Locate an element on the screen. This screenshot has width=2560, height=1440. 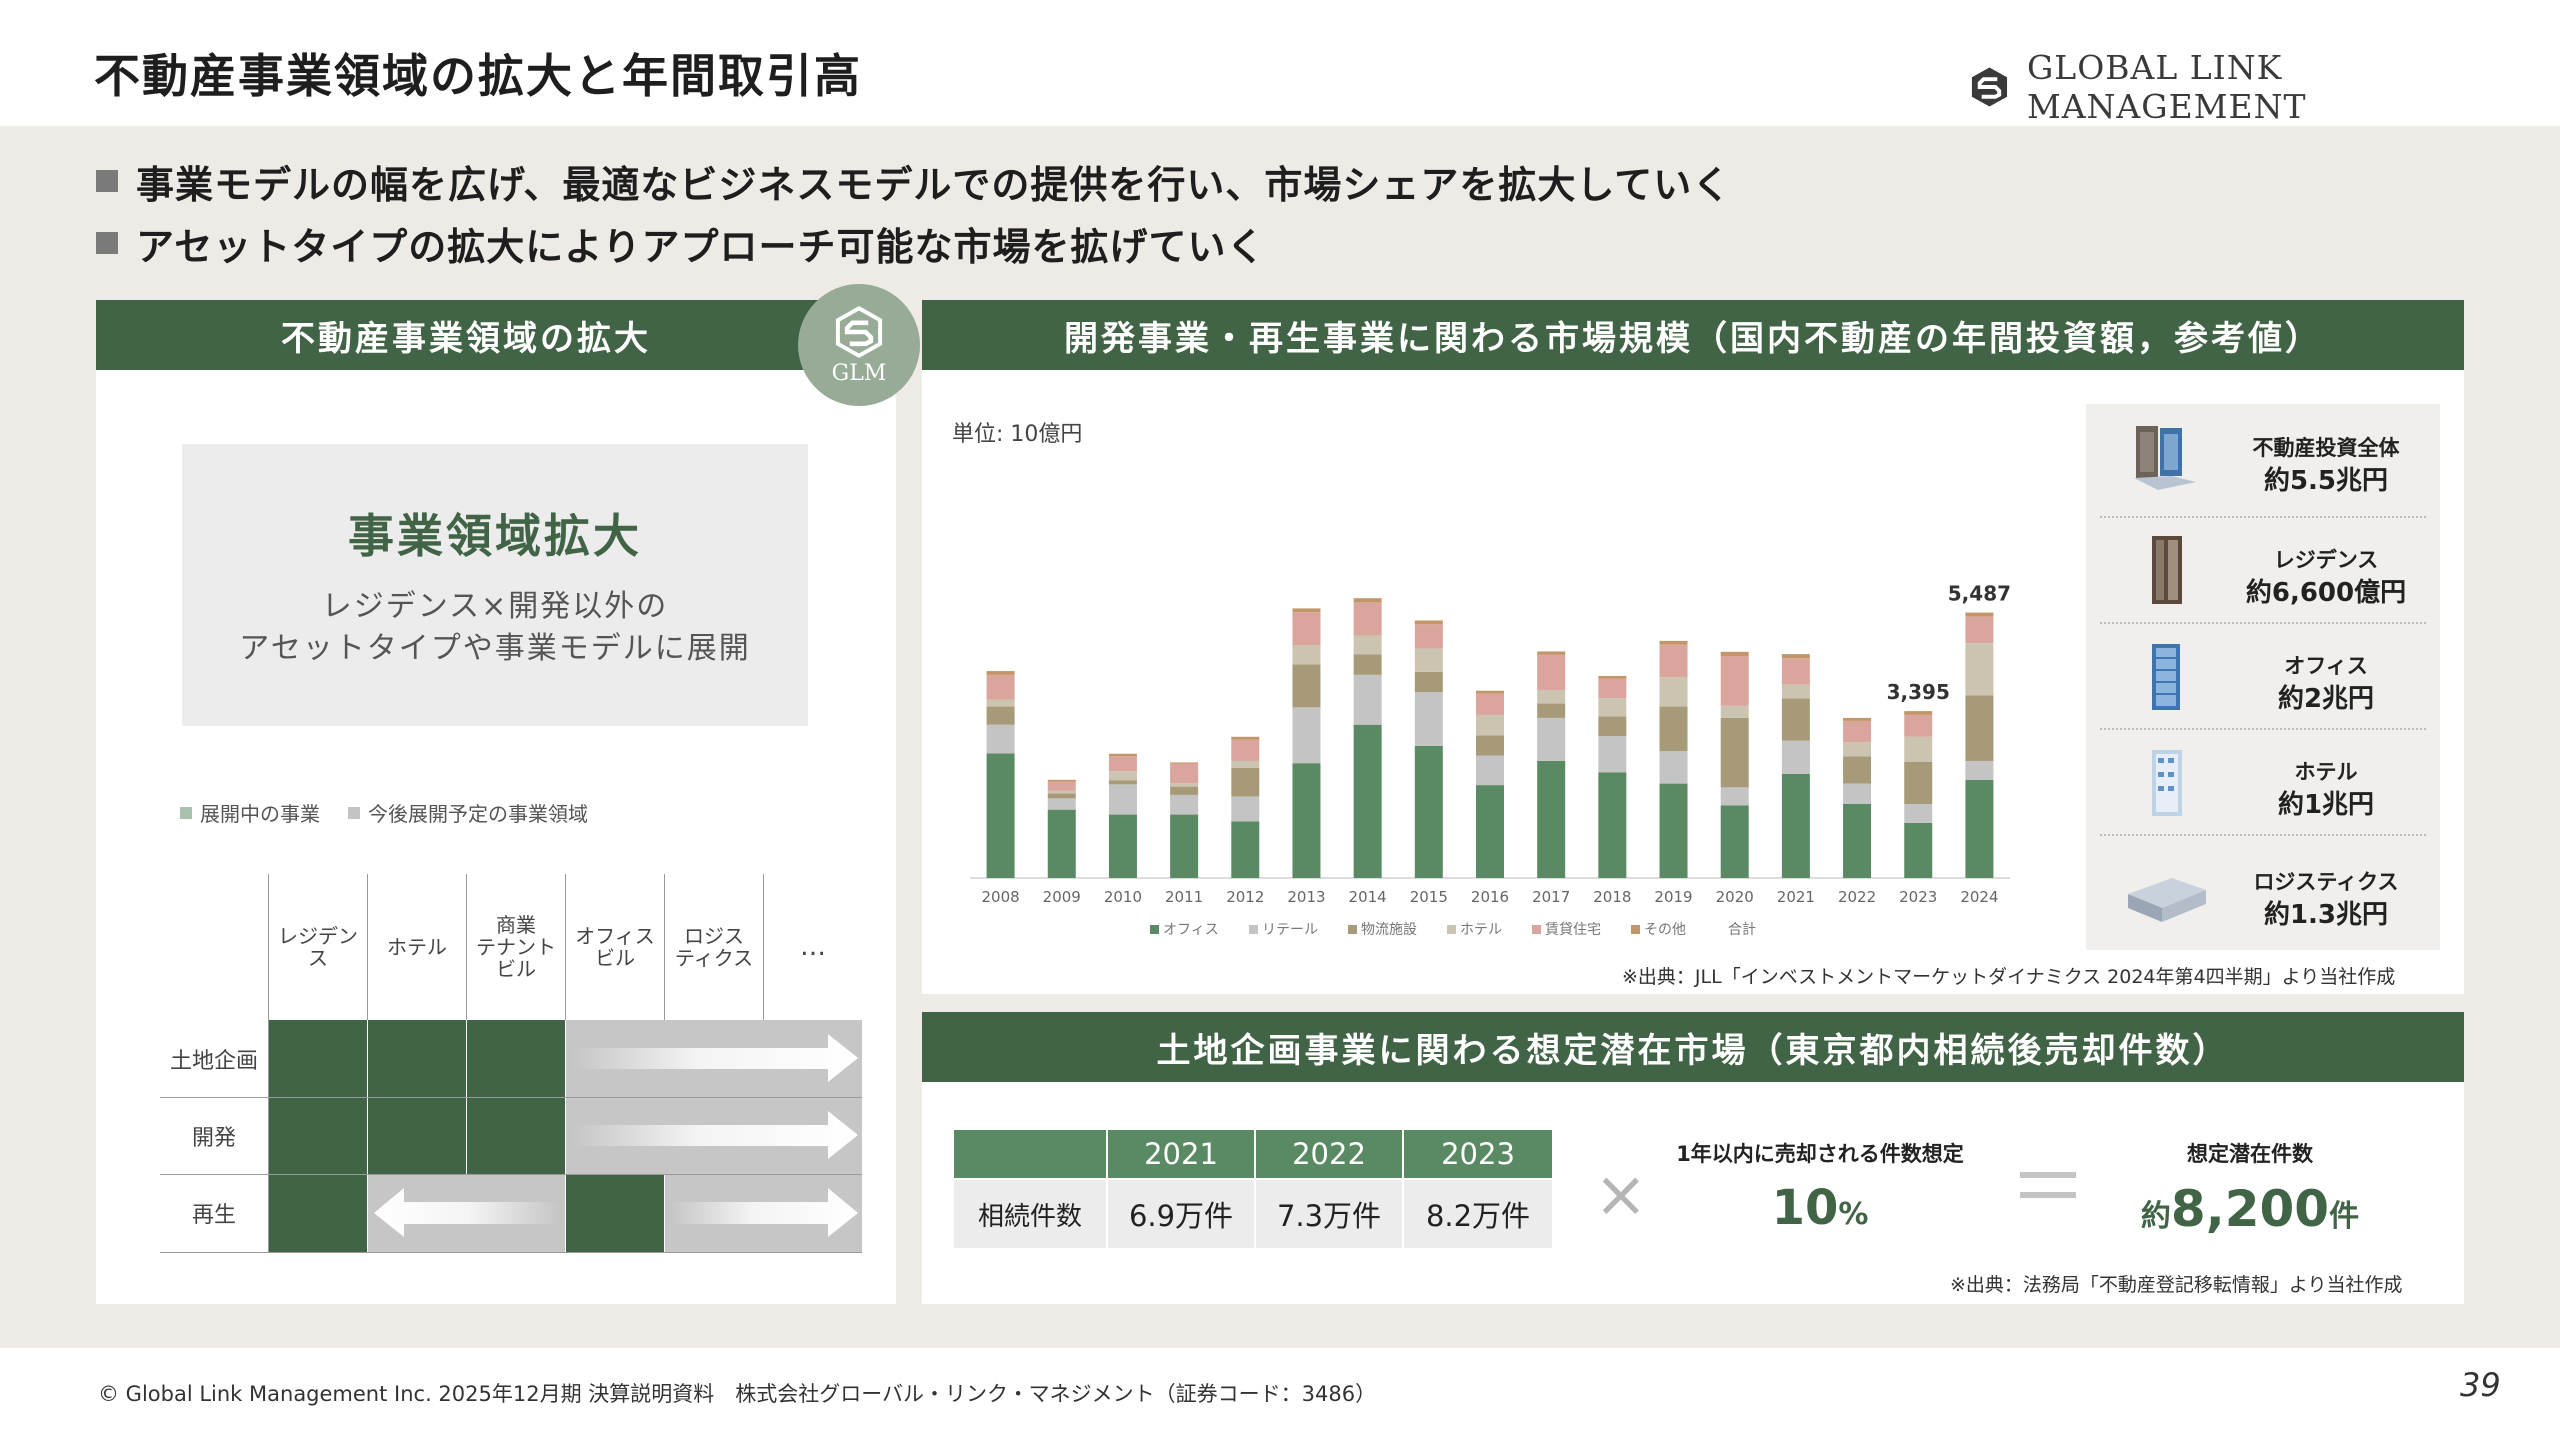
company-logo: GLOBAL LINK MANAGEMENT is located at coordinates (2264, 87).